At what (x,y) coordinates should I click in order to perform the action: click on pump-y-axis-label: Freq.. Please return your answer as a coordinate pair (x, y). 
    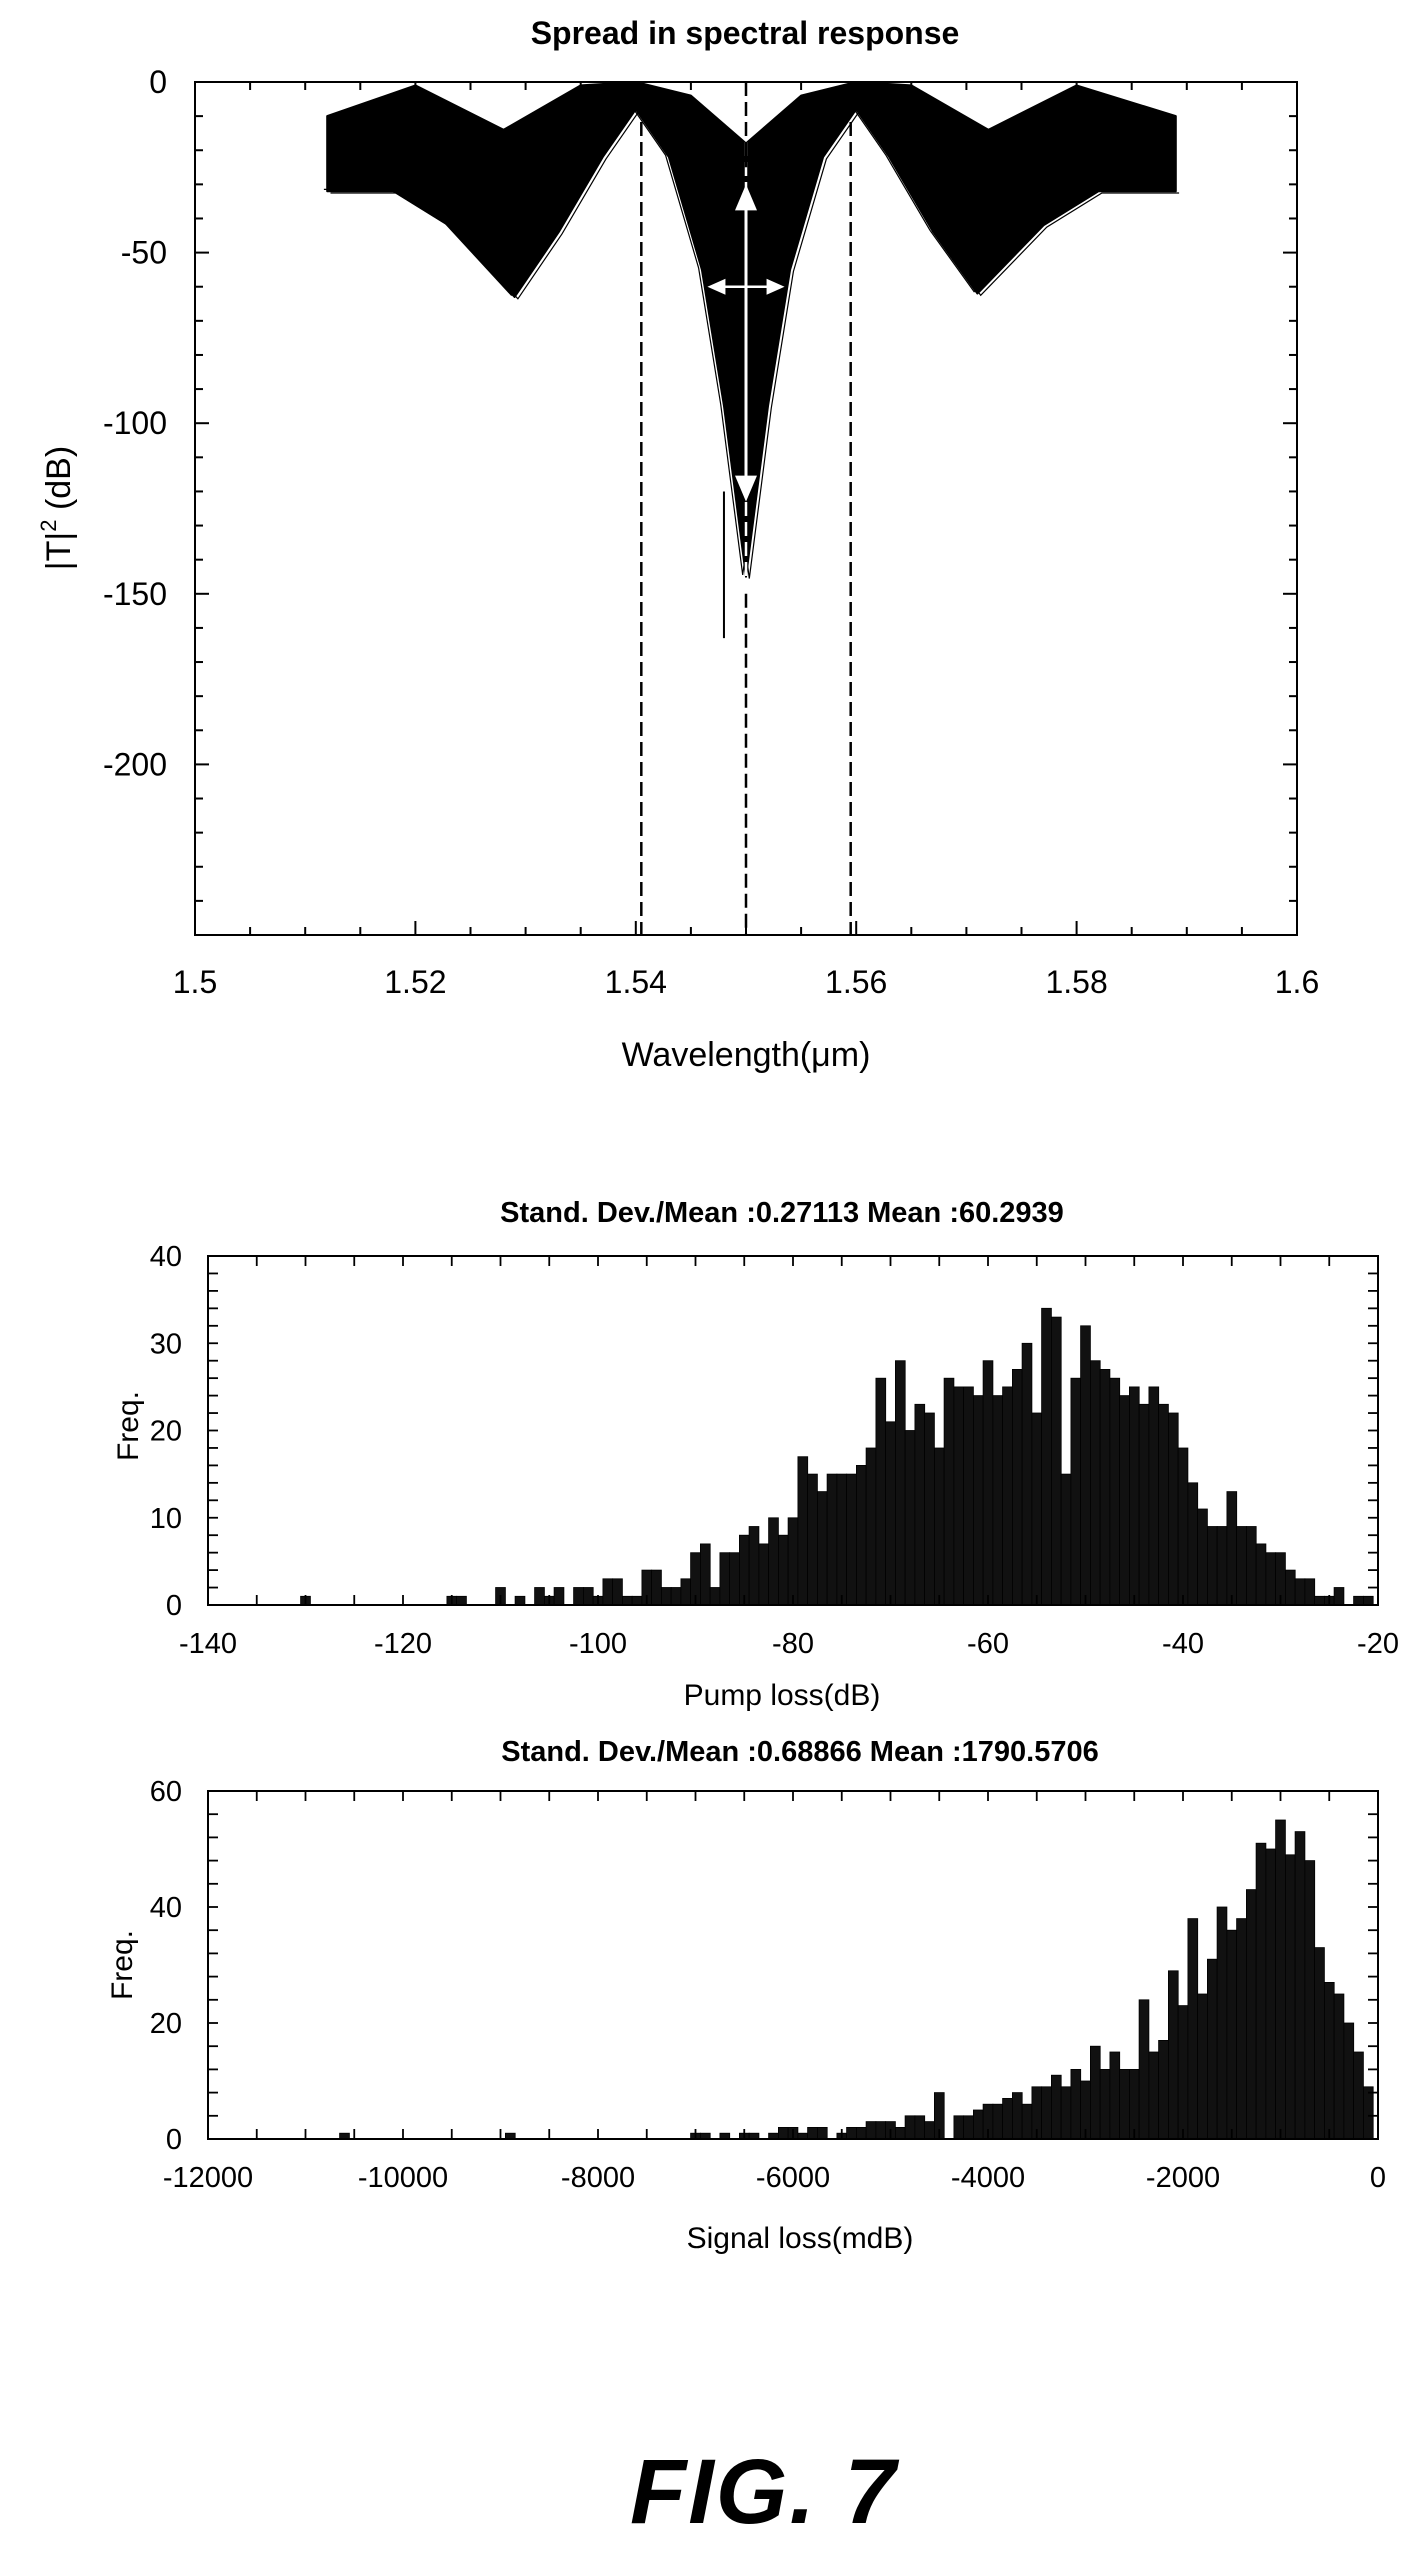
    Looking at the image, I should click on (128, 1426).